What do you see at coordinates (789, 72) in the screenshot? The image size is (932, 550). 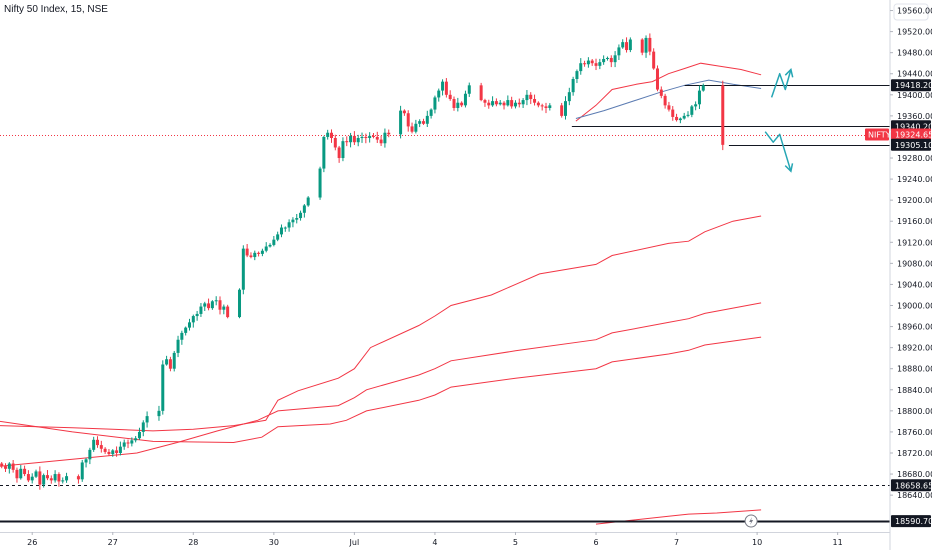 I see `arrow-up-head` at bounding box center [789, 72].